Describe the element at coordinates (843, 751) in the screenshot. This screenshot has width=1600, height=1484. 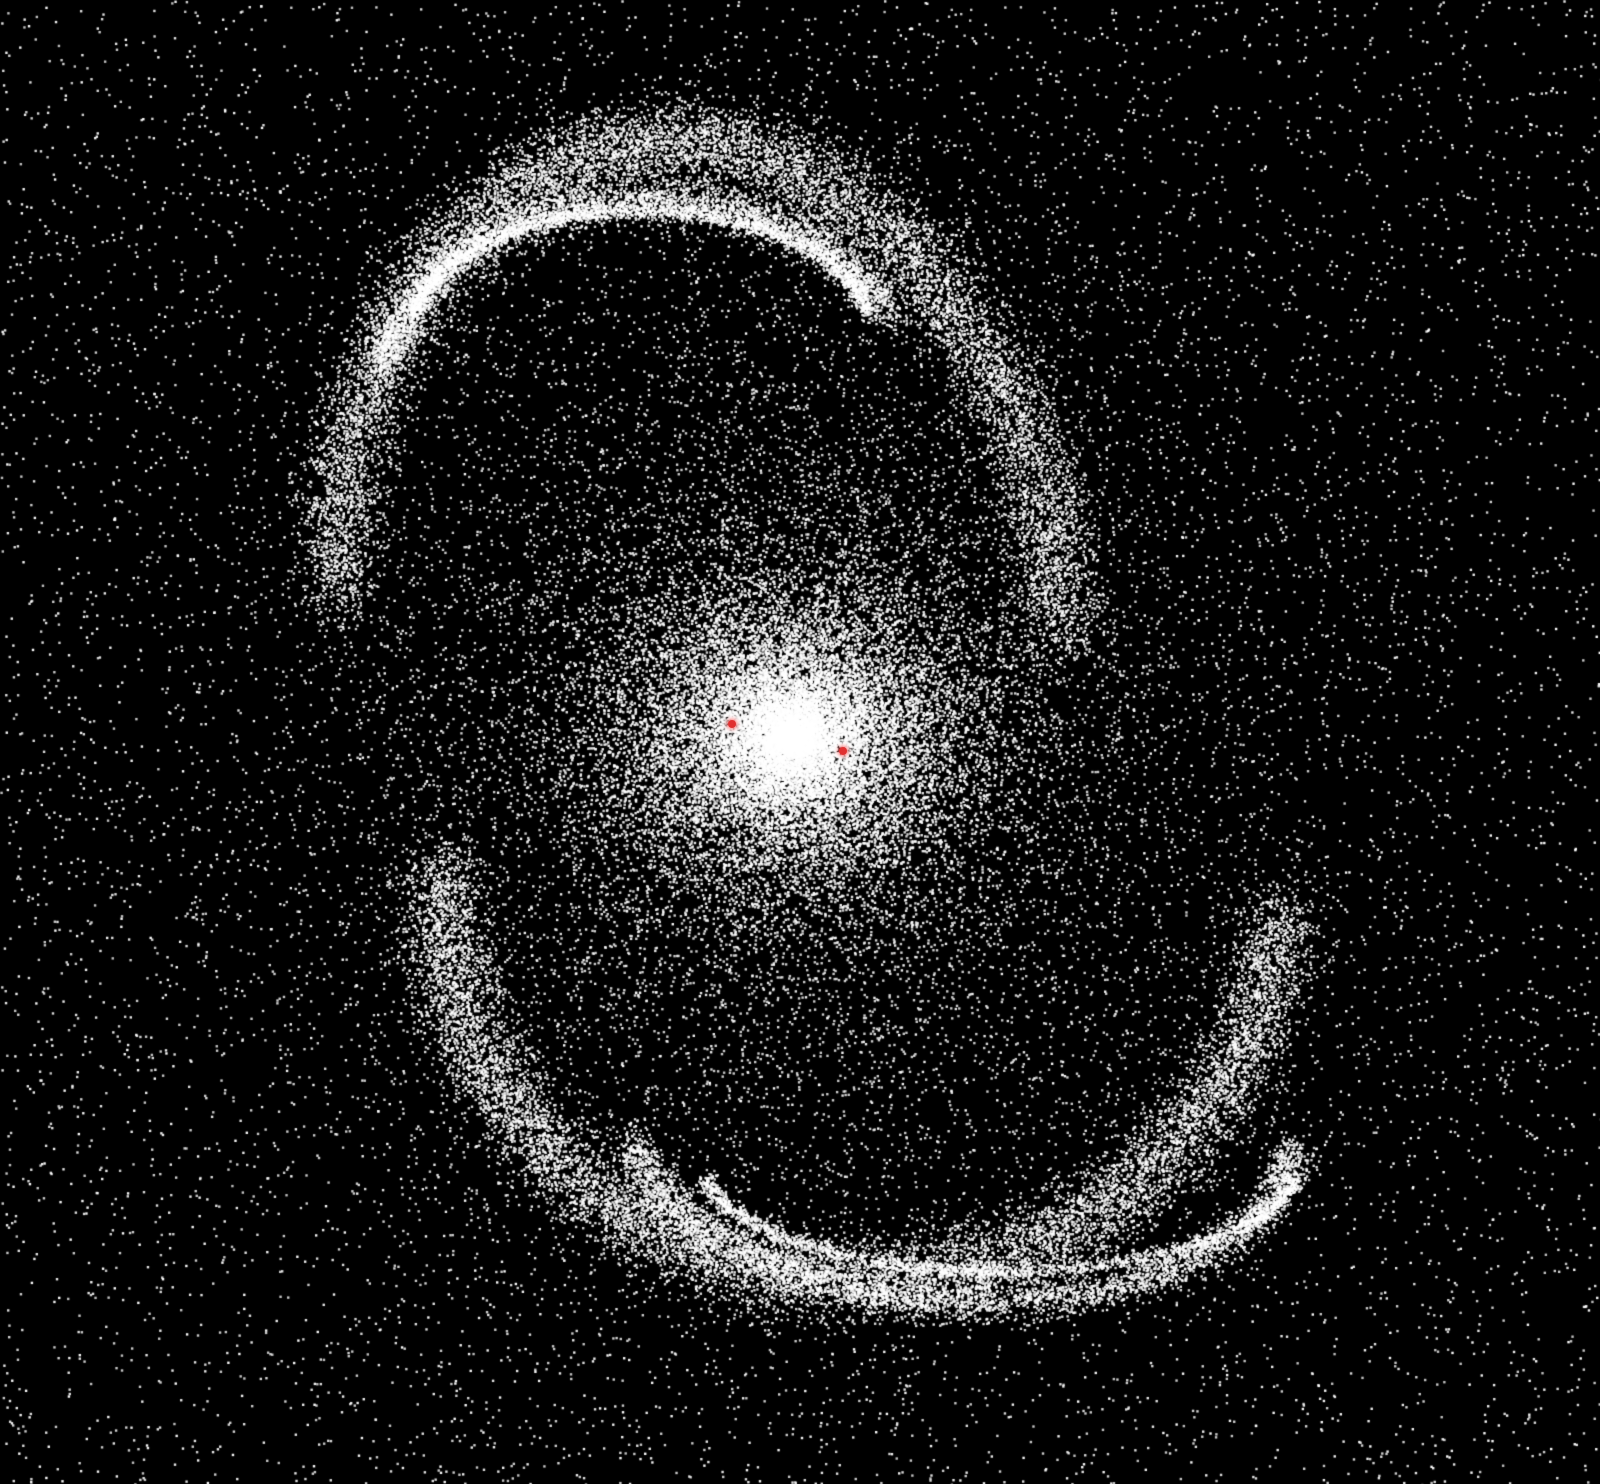
I see `galaxy-core-marker-b` at that location.